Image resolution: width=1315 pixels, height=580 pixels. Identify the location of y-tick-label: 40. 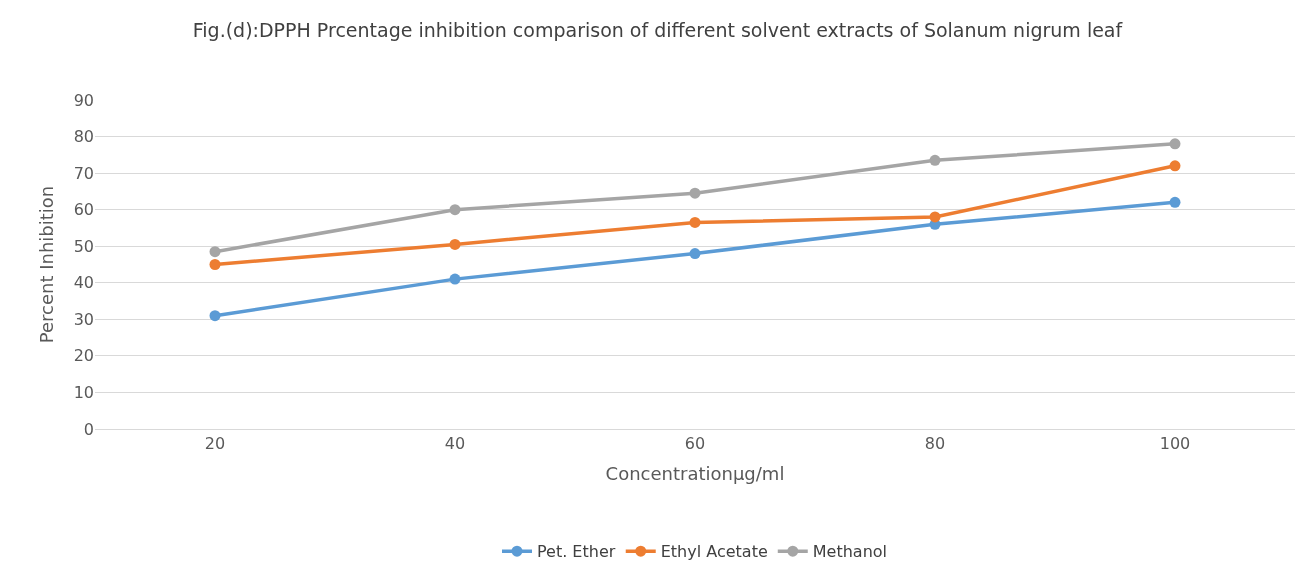
(83, 283).